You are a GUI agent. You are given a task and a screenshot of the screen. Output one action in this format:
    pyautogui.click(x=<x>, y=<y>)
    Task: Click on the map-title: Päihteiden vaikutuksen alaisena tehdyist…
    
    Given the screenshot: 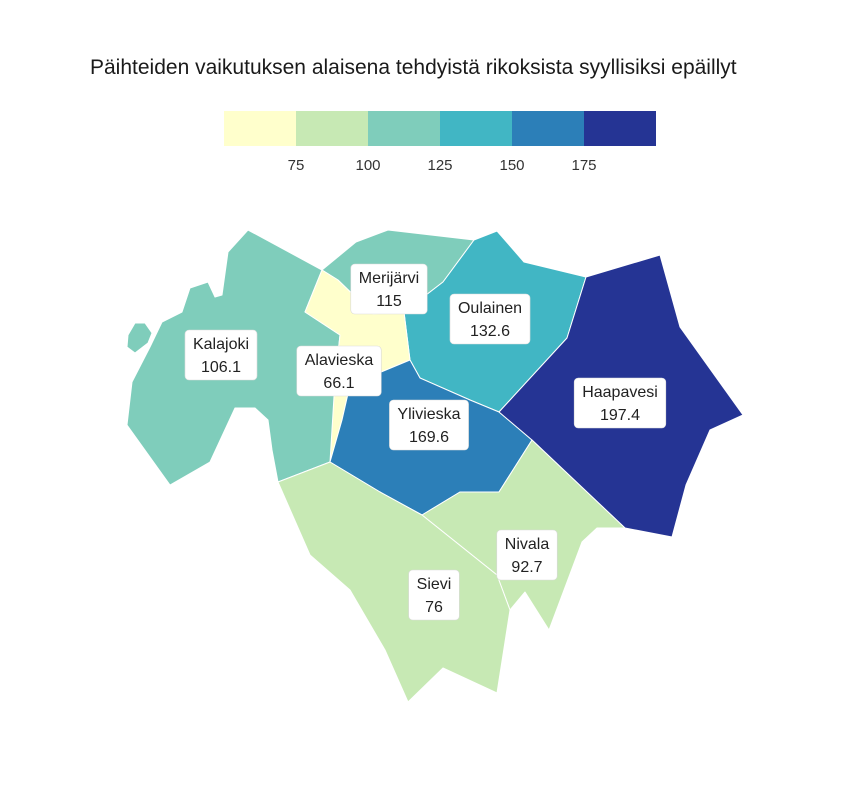 What is the action you would take?
    pyautogui.click(x=413, y=67)
    